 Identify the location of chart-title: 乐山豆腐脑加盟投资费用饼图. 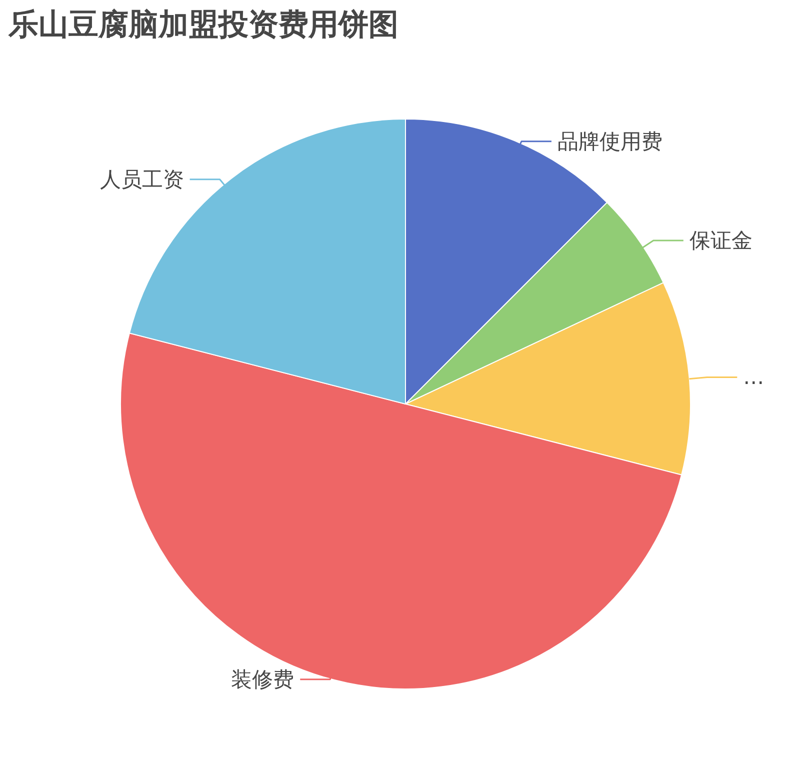
(203, 25).